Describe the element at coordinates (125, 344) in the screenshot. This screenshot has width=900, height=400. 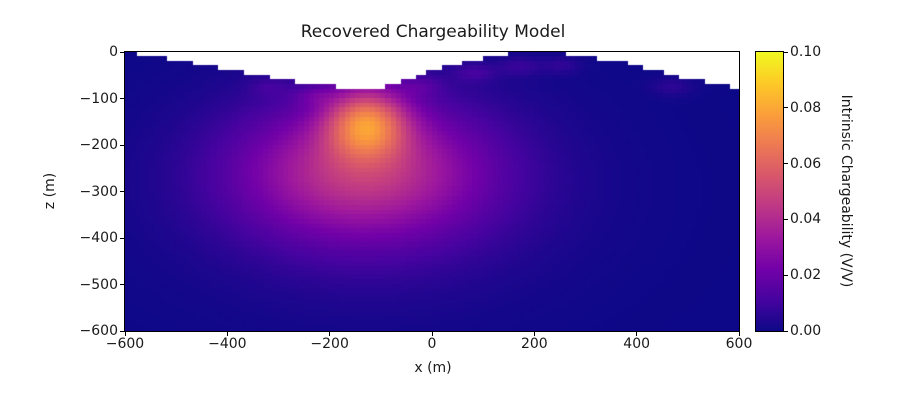
I see `x-tick-label: −600` at that location.